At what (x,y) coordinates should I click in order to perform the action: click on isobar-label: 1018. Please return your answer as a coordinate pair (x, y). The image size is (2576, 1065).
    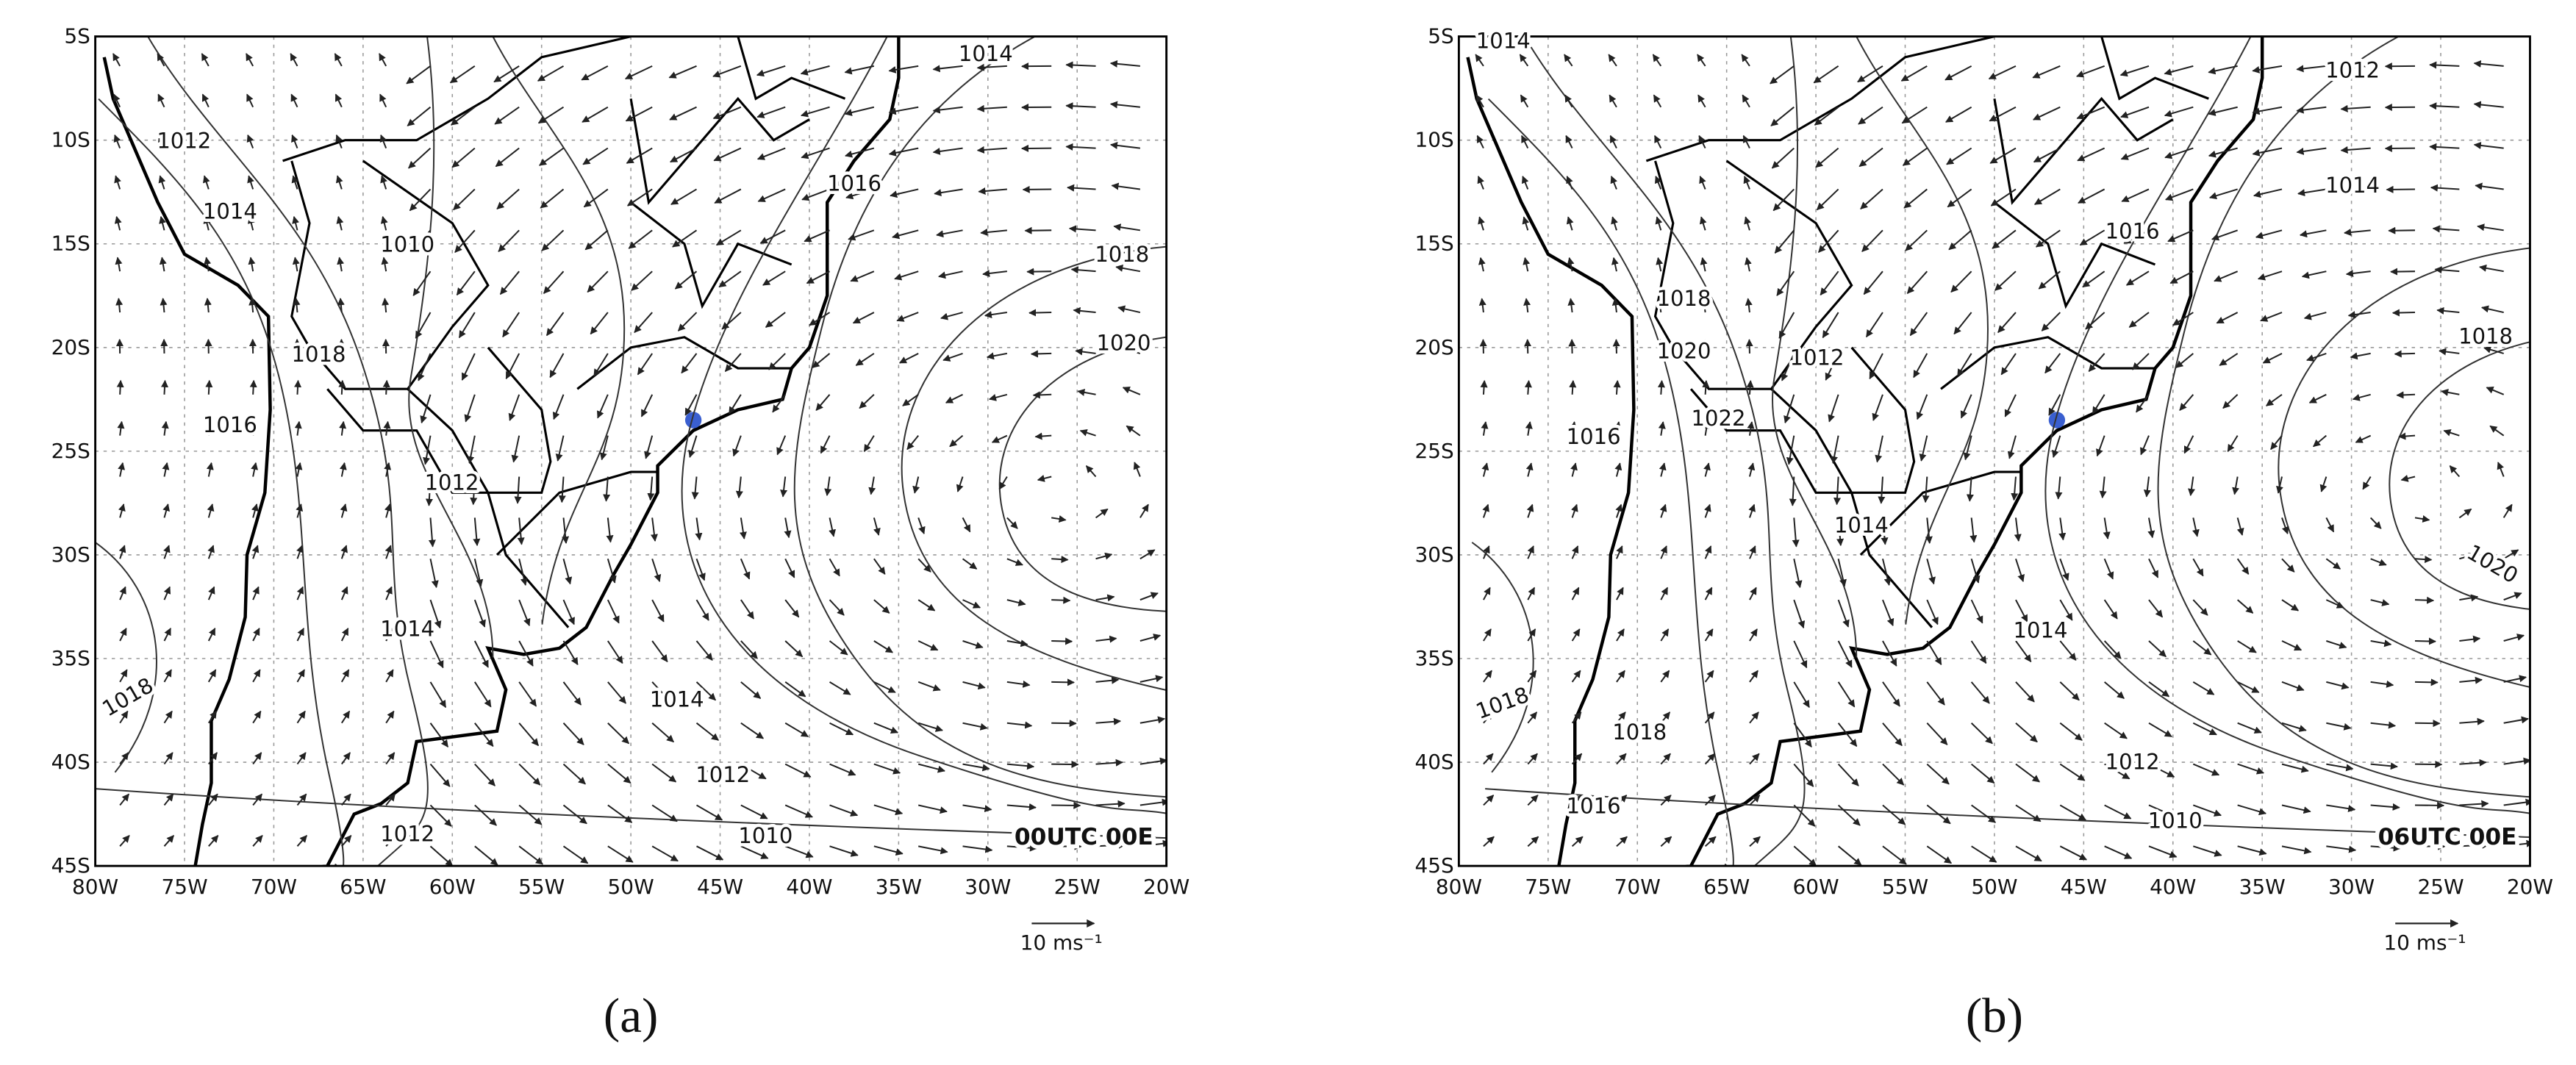
    Looking at the image, I should click on (1684, 298).